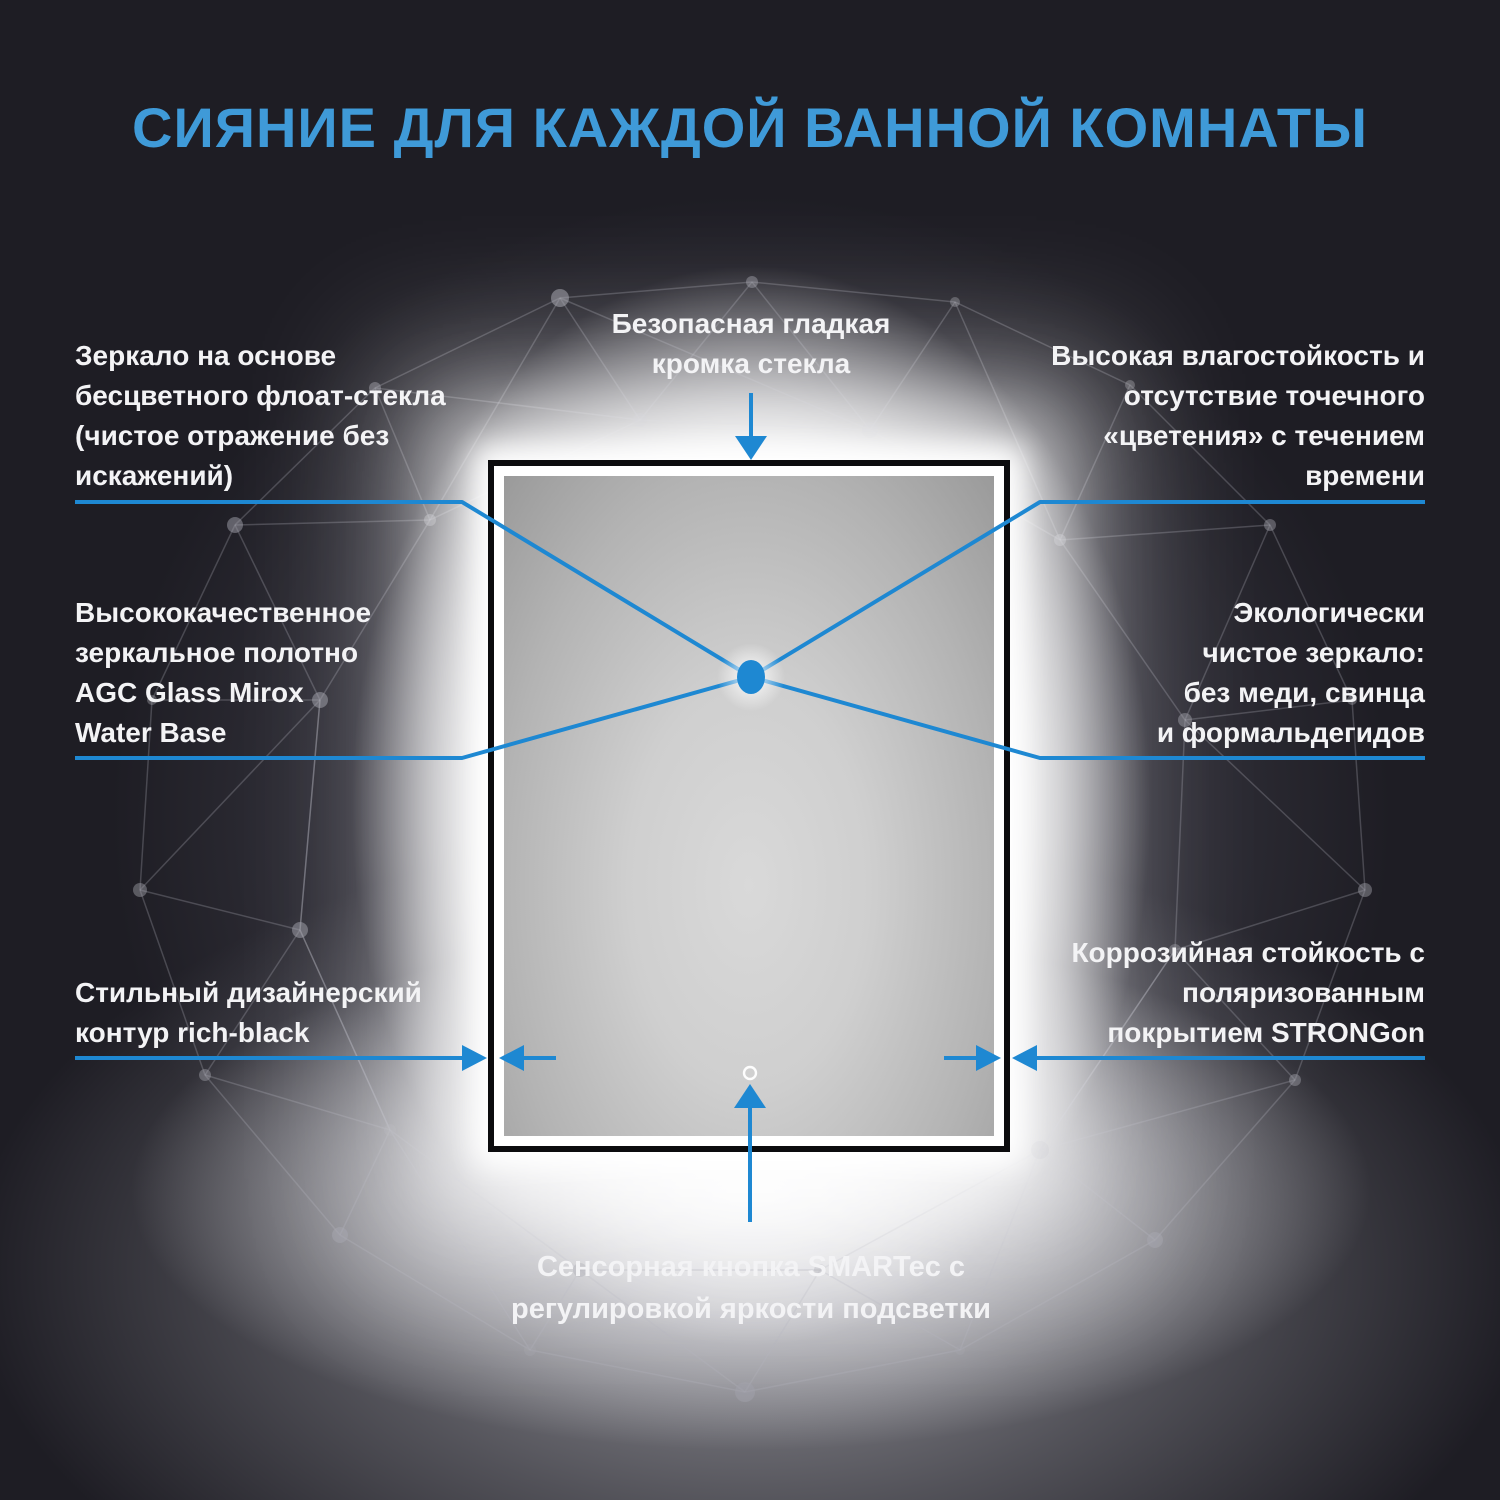  Describe the element at coordinates (281, 1058) in the screenshot. I see `frame-left-outer-arrow-icon` at that location.